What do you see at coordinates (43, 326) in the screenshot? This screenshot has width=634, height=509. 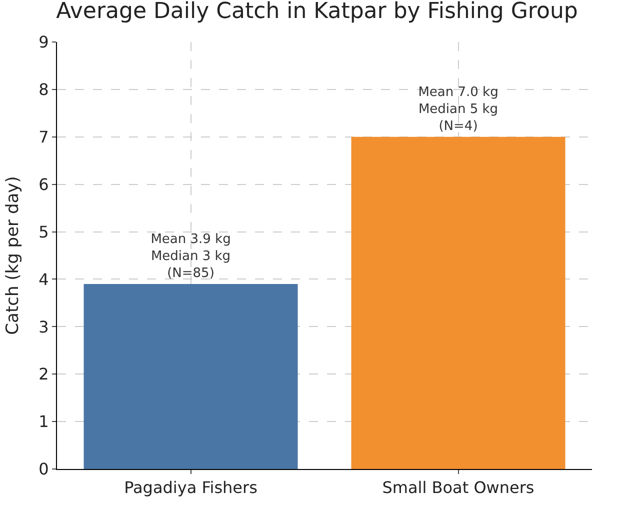 I see `y-tick-label: 3` at bounding box center [43, 326].